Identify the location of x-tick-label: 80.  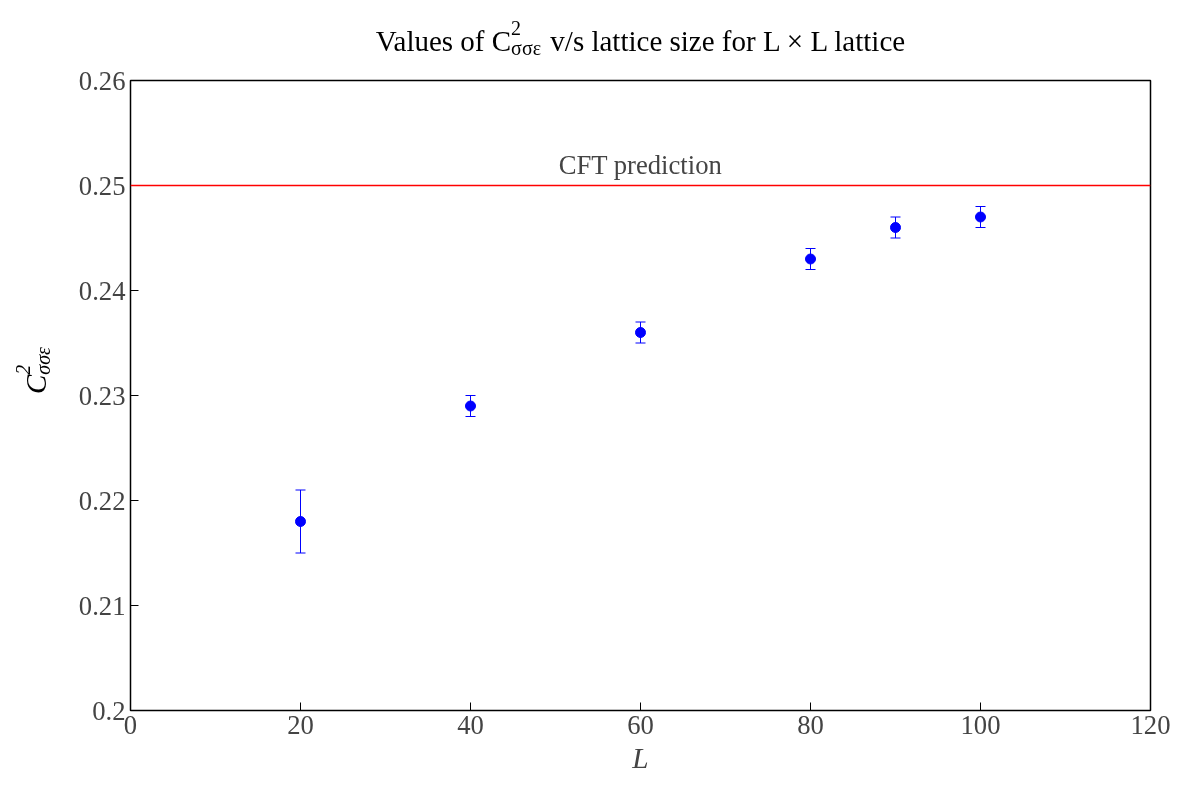
(810, 724).